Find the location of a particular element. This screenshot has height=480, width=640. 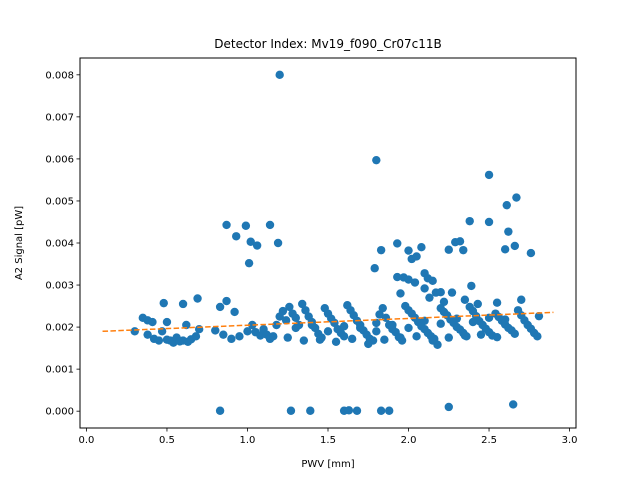

y-tick-label: 0.003 is located at coordinates (59, 286).